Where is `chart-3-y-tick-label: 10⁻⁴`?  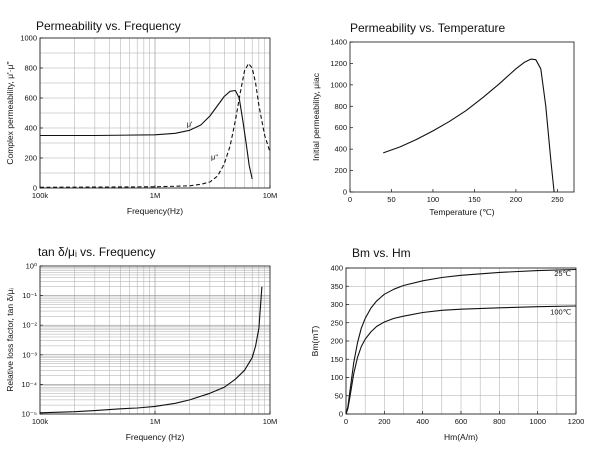 chart-3-y-tick-label: 10⁻⁴ is located at coordinates (29, 384).